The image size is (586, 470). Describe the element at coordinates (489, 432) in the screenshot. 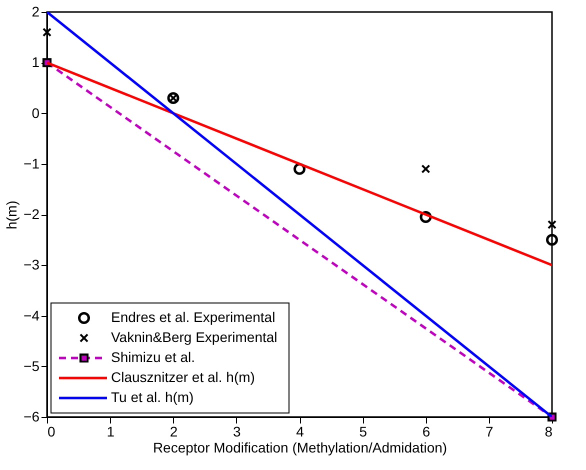

I see `x-tick-label: 7` at that location.